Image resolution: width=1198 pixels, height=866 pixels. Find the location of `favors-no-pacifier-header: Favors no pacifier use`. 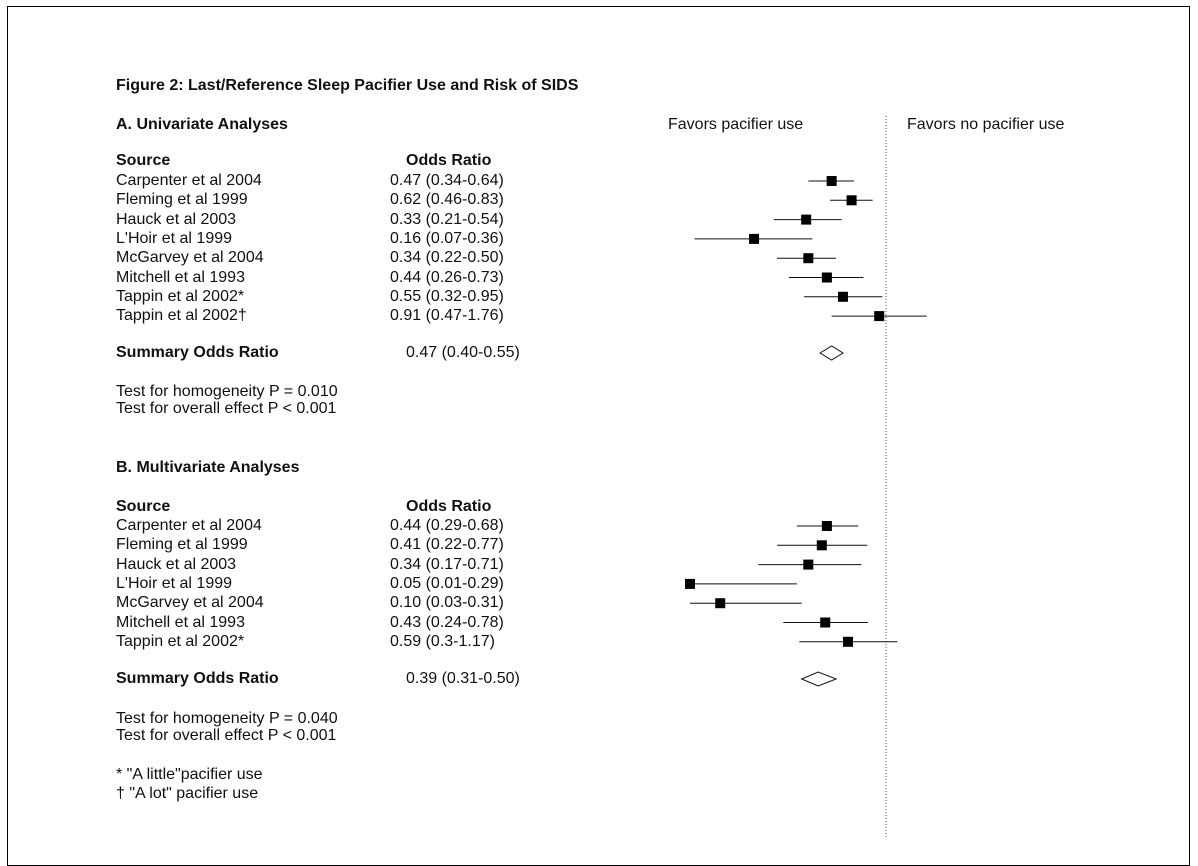

favors-no-pacifier-header: Favors no pacifier use is located at coordinates (986, 124).